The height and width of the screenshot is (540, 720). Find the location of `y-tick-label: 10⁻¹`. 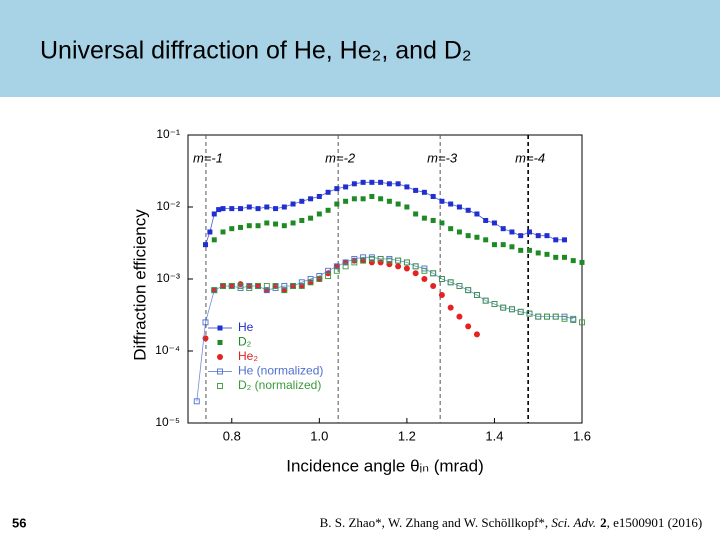

y-tick-label: 10⁻¹ is located at coordinates (168, 134).